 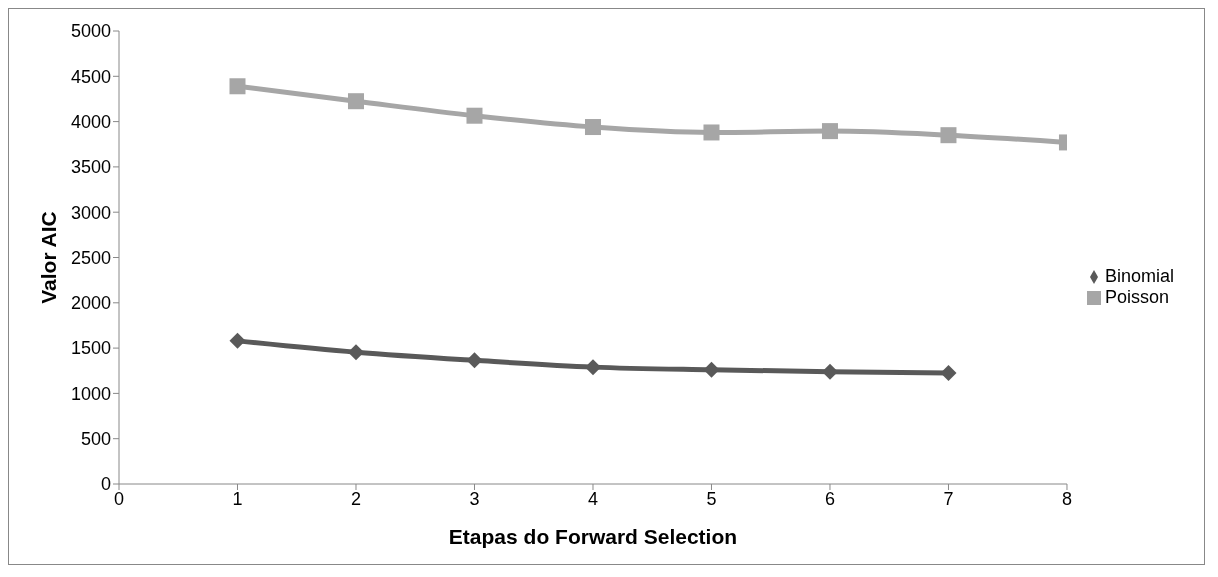 I want to click on x-tick-label: 5, so click(x=711, y=498).